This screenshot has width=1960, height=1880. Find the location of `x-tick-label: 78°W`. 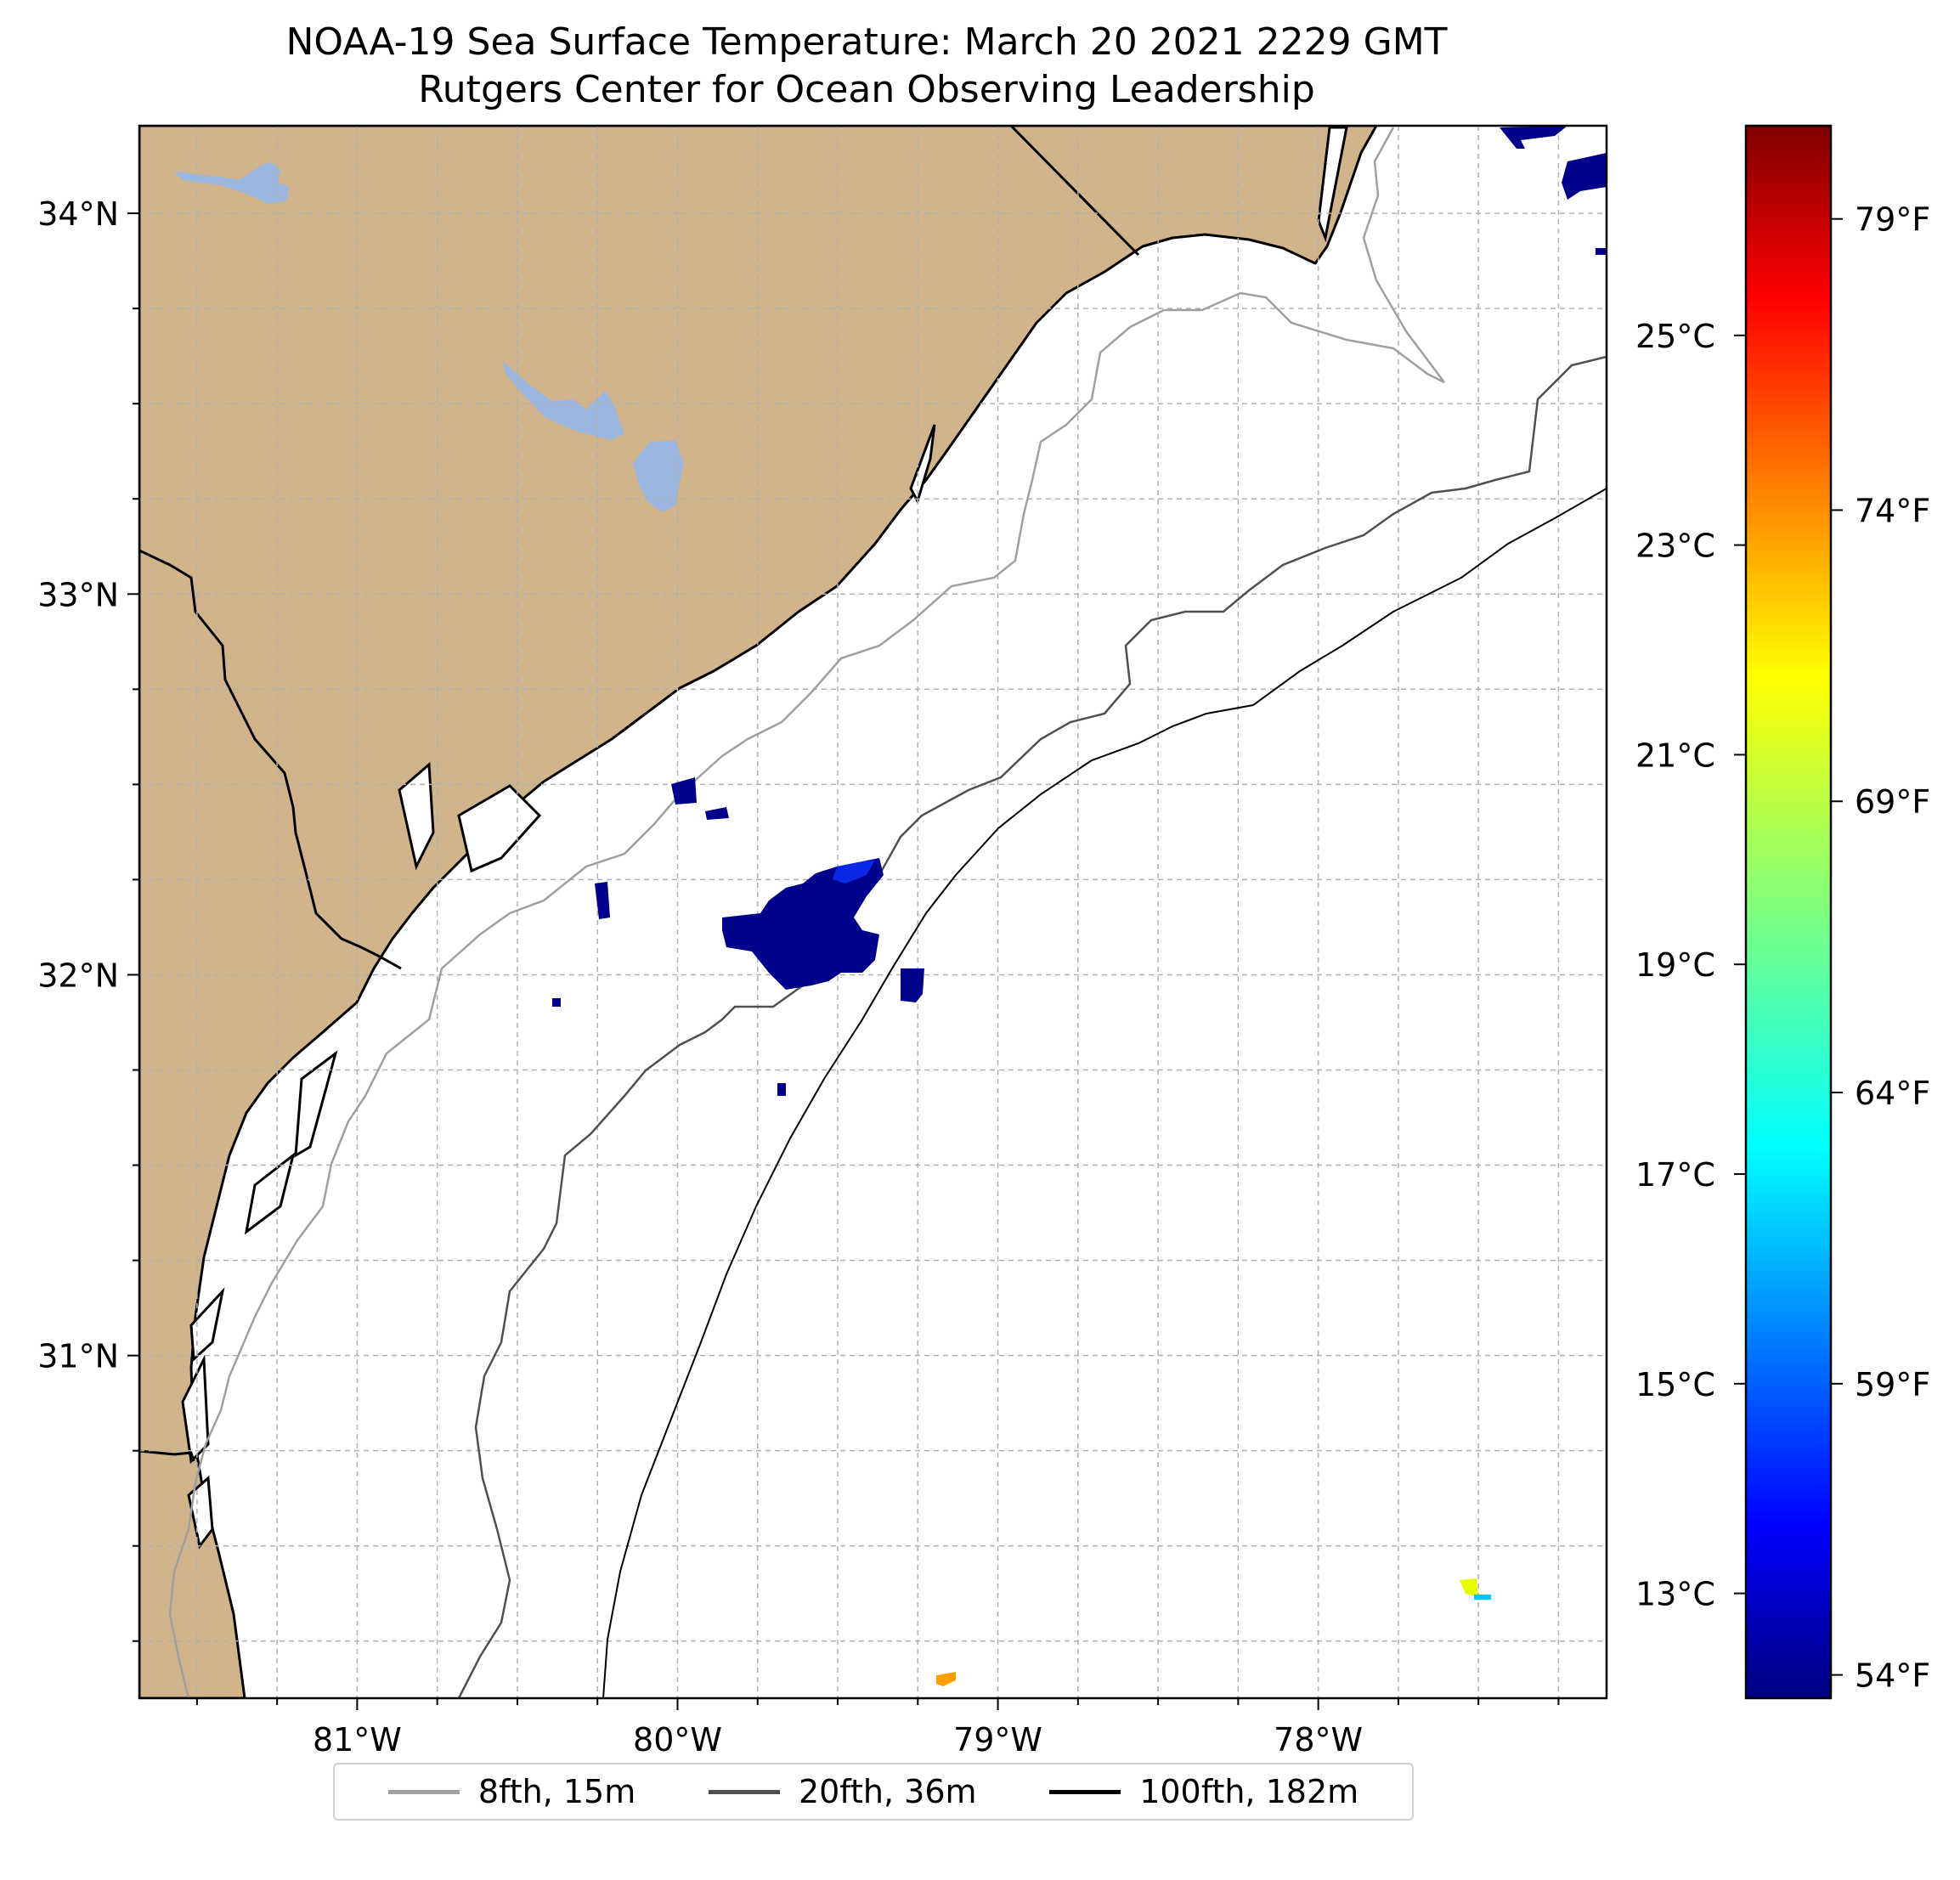

x-tick-label: 78°W is located at coordinates (1318, 1740).